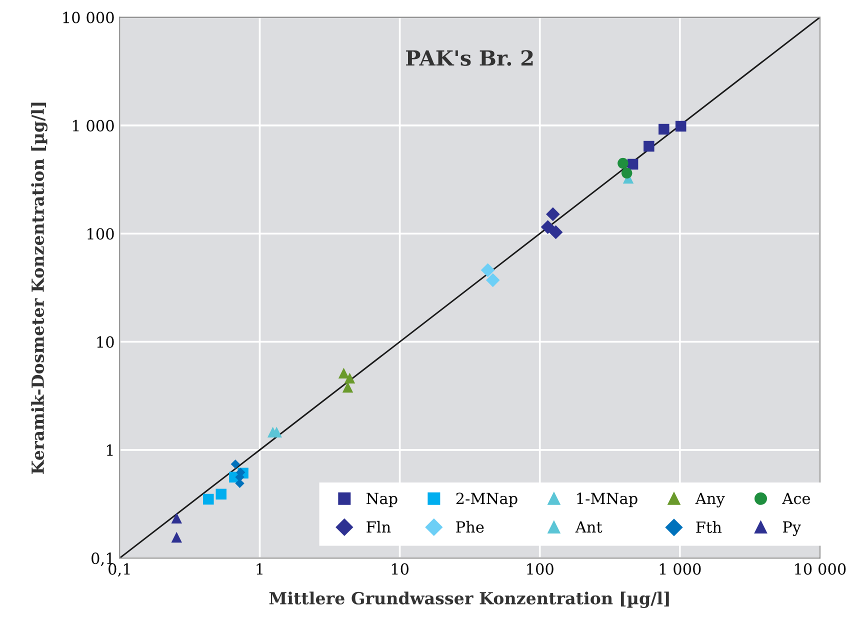 The height and width of the screenshot is (640, 855). I want to click on x-tick-label: 1 000, so click(680, 569).